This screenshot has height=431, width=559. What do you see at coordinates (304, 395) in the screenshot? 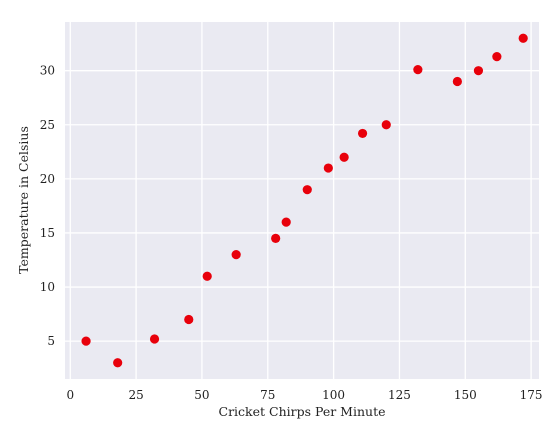
I see `x-axis-ticks: 0 25 50 75 100 125 150 175` at bounding box center [304, 395].